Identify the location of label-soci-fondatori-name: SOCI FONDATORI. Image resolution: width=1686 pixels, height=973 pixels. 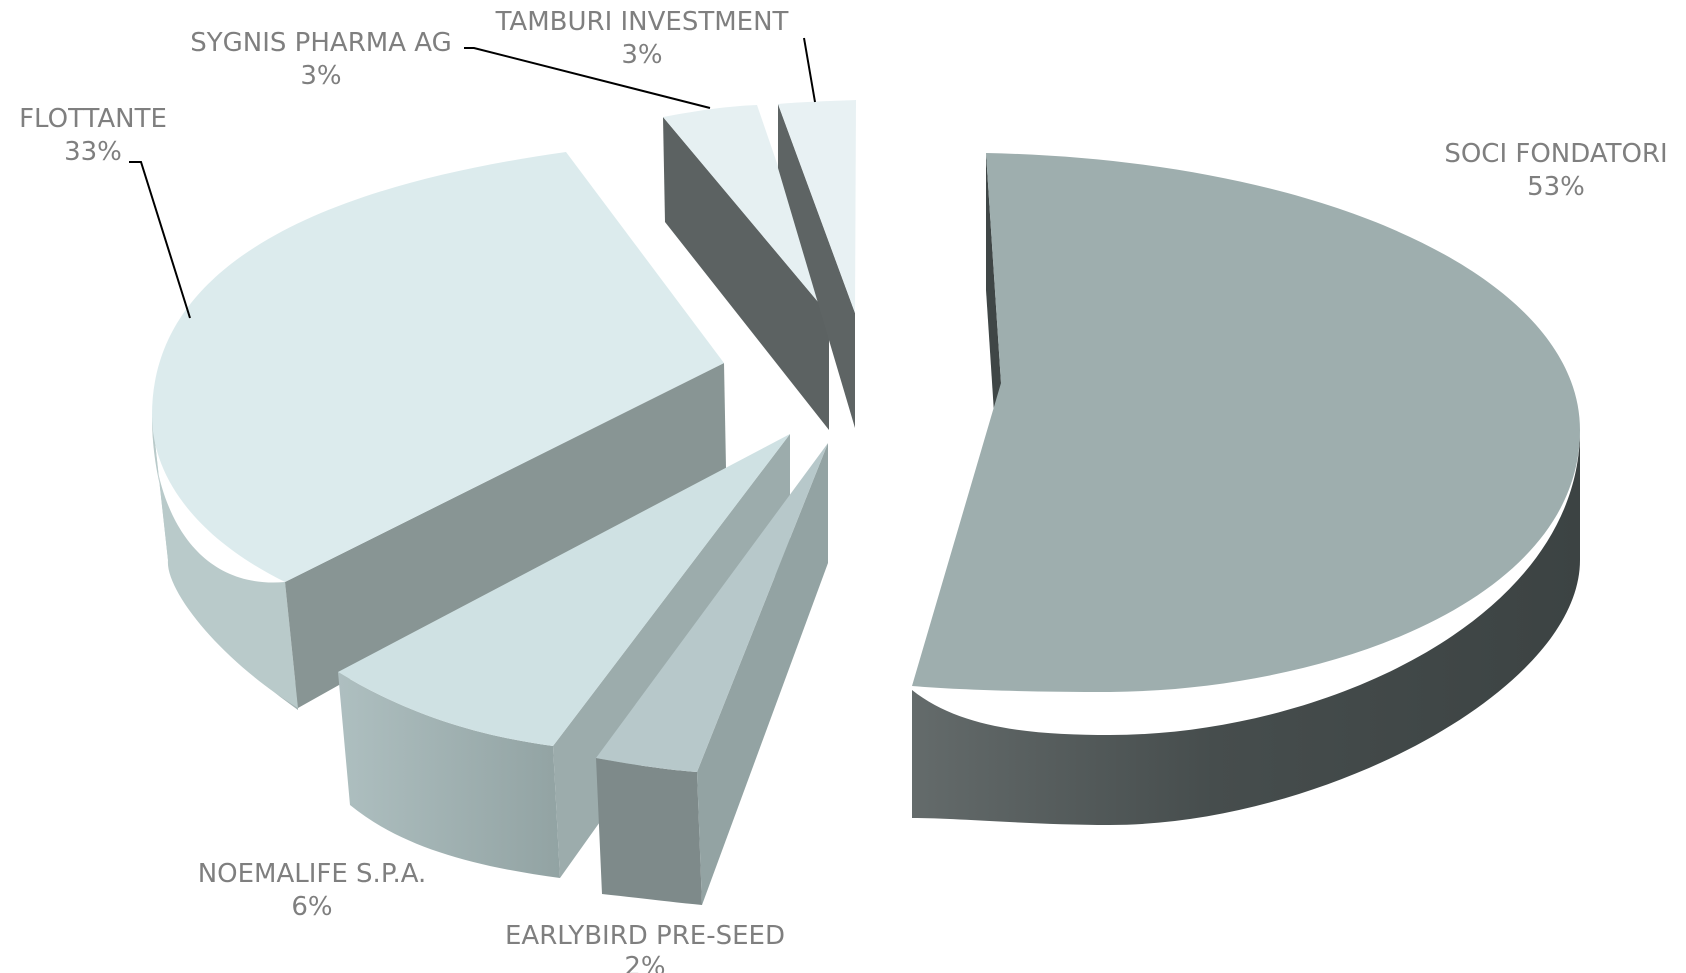
(1555, 154).